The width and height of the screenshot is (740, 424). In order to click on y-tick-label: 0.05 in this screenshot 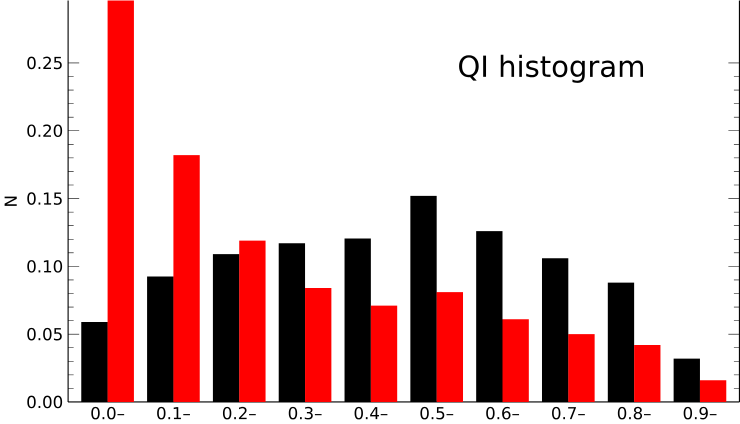, I will do `click(44, 334)`.